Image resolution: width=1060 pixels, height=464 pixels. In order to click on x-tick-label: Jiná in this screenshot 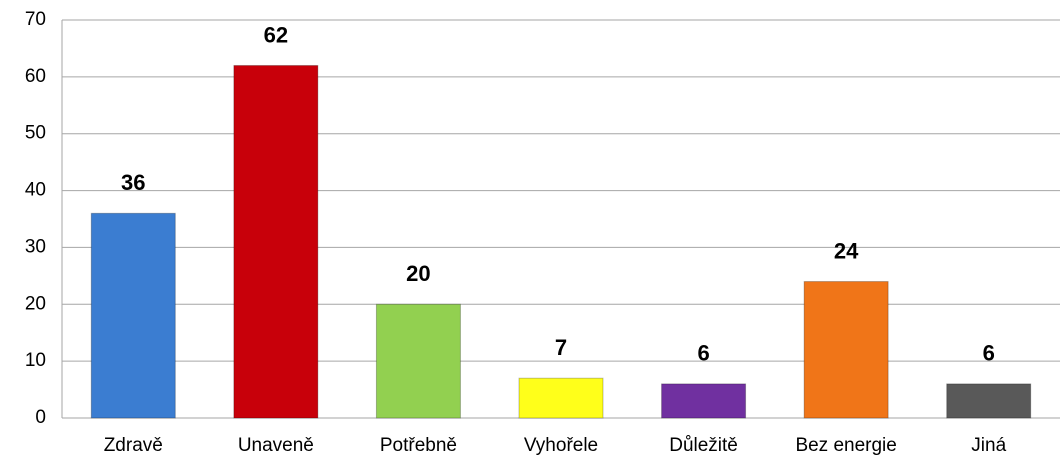, I will do `click(988, 445)`.